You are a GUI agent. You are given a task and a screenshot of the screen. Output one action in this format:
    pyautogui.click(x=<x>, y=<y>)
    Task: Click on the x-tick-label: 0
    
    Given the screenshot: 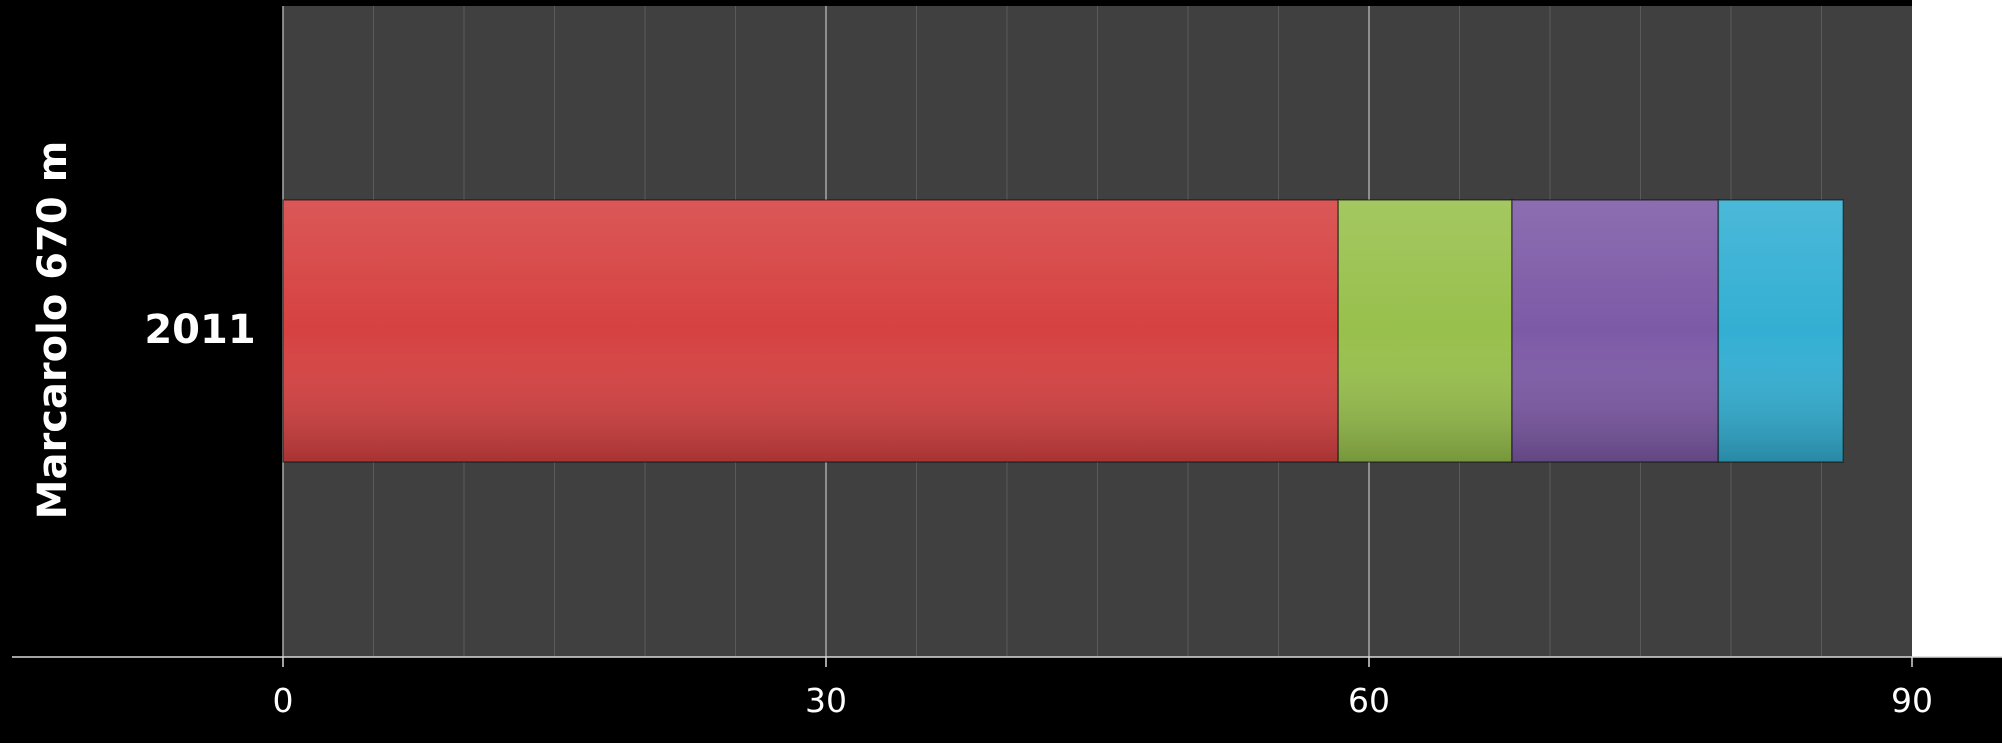 What is the action you would take?
    pyautogui.click(x=283, y=700)
    